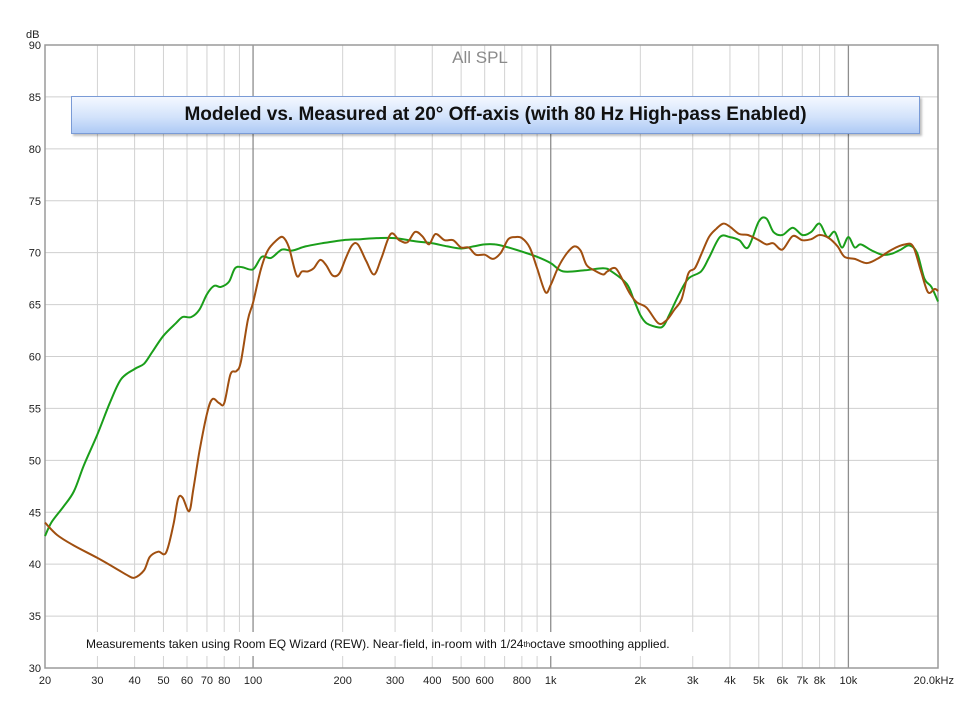  I want to click on y-tick-label: 55, so click(35, 409).